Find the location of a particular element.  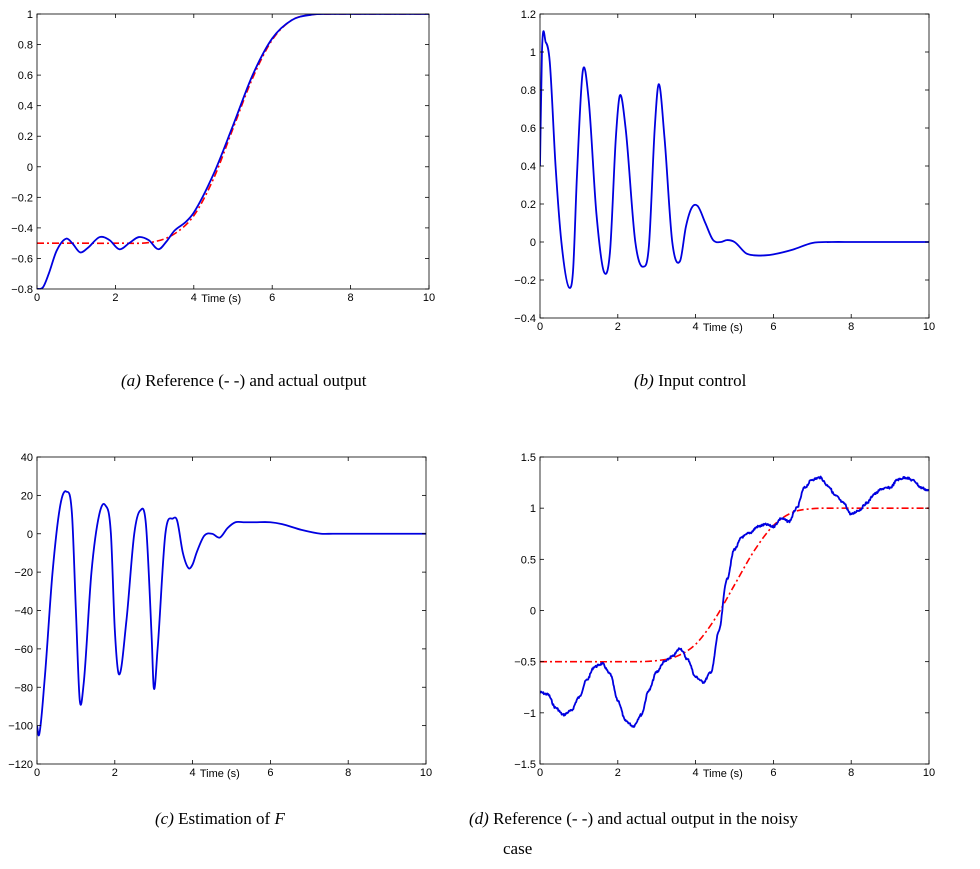

caption-d-text2: case is located at coordinates (518, 848).